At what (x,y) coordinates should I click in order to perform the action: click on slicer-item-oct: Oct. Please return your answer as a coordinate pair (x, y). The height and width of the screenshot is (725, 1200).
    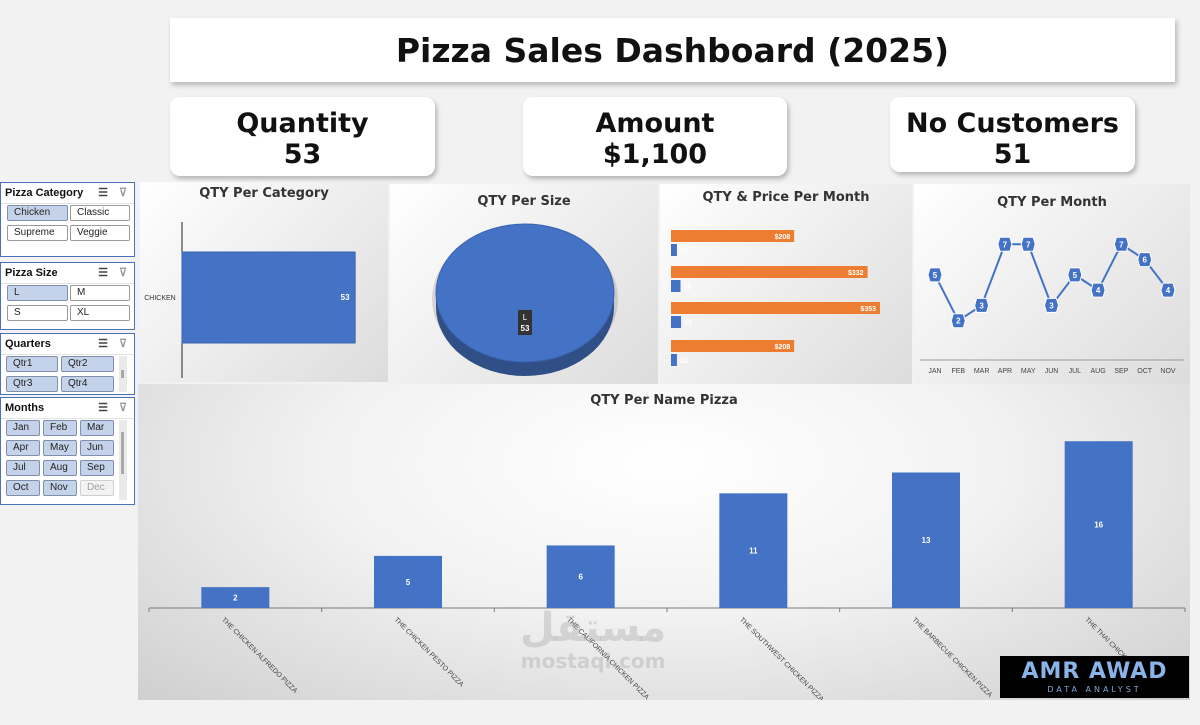
    Looking at the image, I should click on (23, 488).